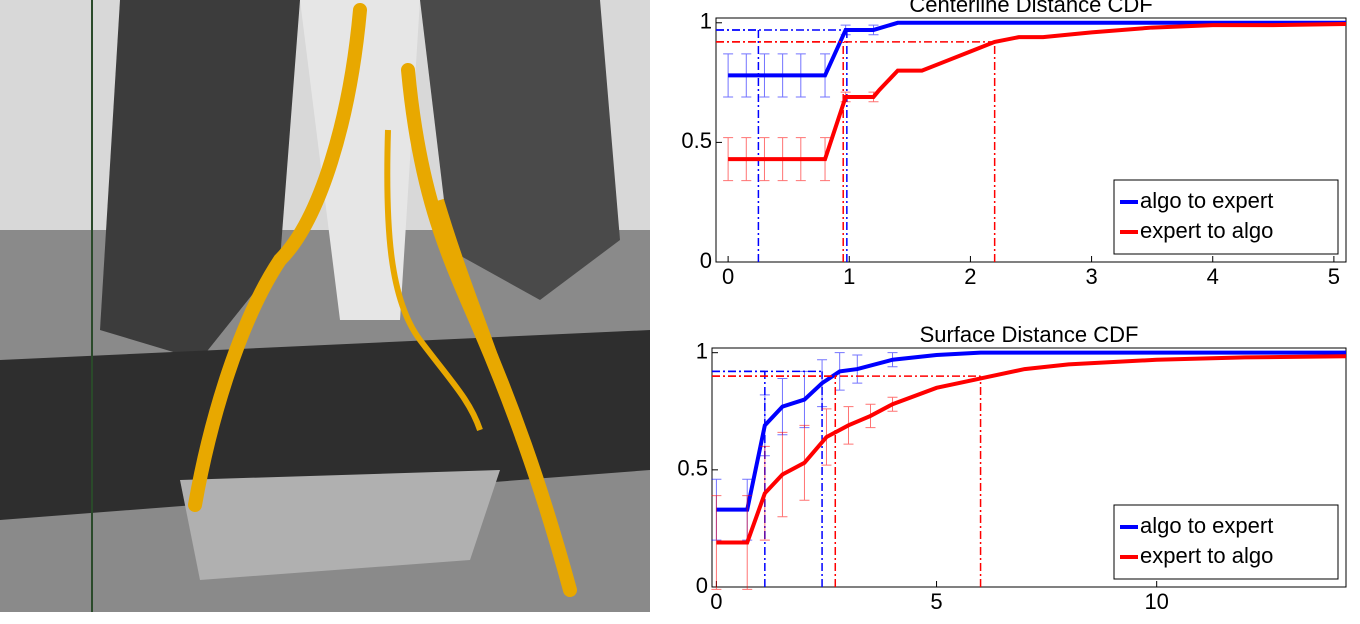 This screenshot has height=624, width=1360. Describe the element at coordinates (849, 276) in the screenshot. I see `x-tick-label: 1` at that location.